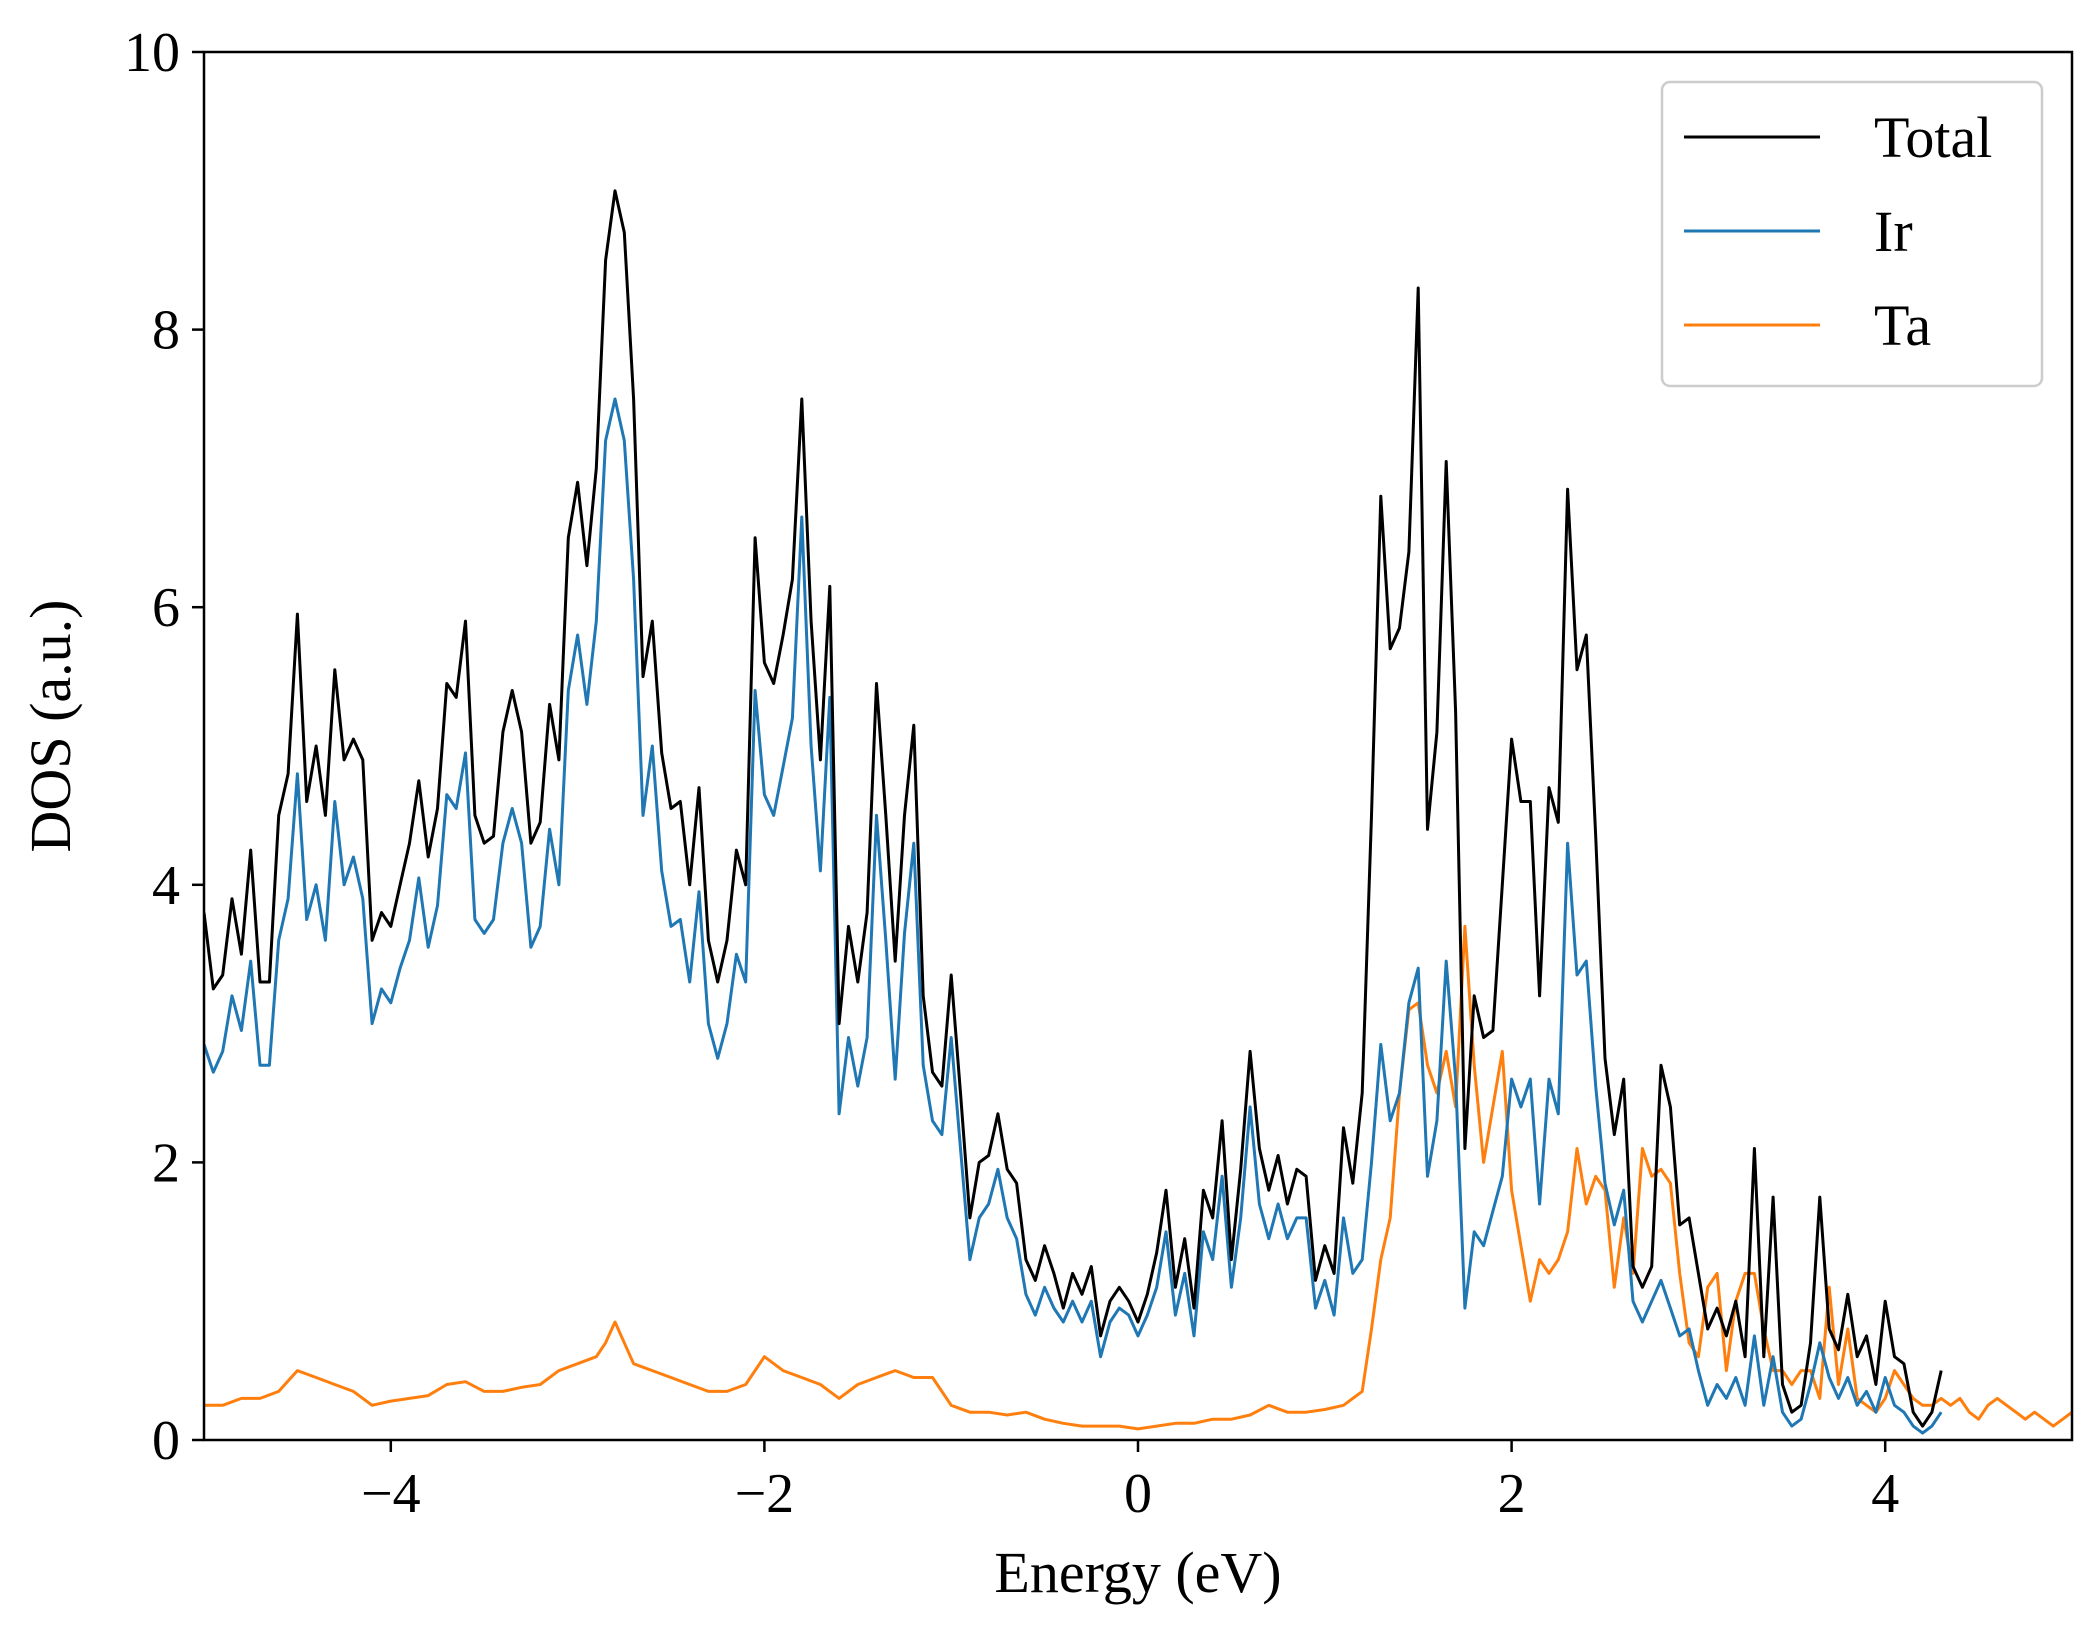  I want to click on y-axis: 0 2 4 6 8 10, so click(164, 747).